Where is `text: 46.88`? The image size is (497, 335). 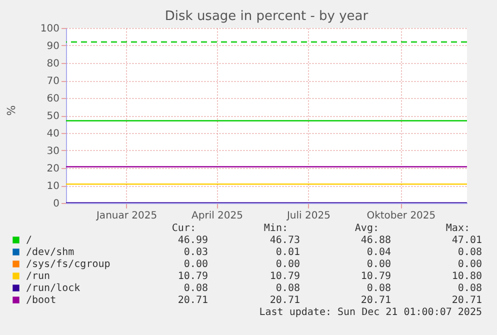 text: 46.88 is located at coordinates (375, 240).